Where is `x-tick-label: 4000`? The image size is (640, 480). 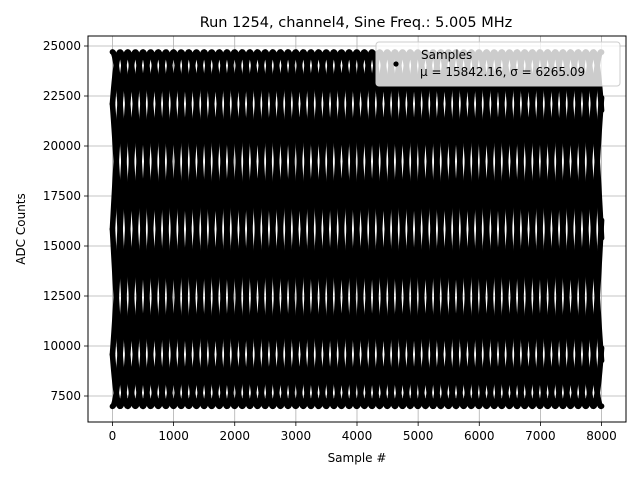 x-tick-label: 4000 is located at coordinates (357, 436).